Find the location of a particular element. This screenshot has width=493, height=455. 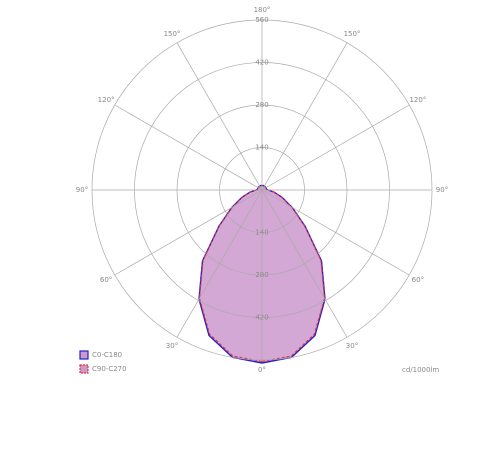

angle-label: 0° is located at coordinates (262, 370).